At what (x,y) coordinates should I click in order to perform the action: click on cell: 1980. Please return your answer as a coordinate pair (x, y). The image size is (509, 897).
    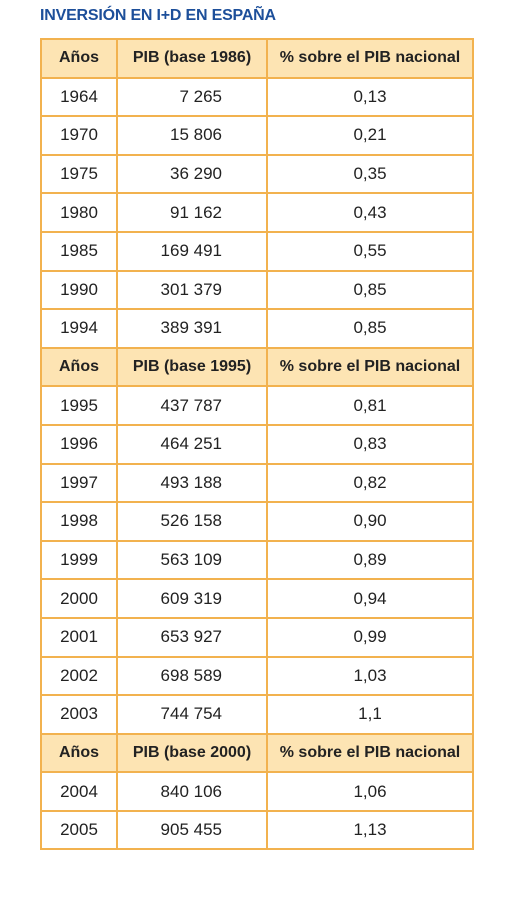
    Looking at the image, I should click on (79, 212).